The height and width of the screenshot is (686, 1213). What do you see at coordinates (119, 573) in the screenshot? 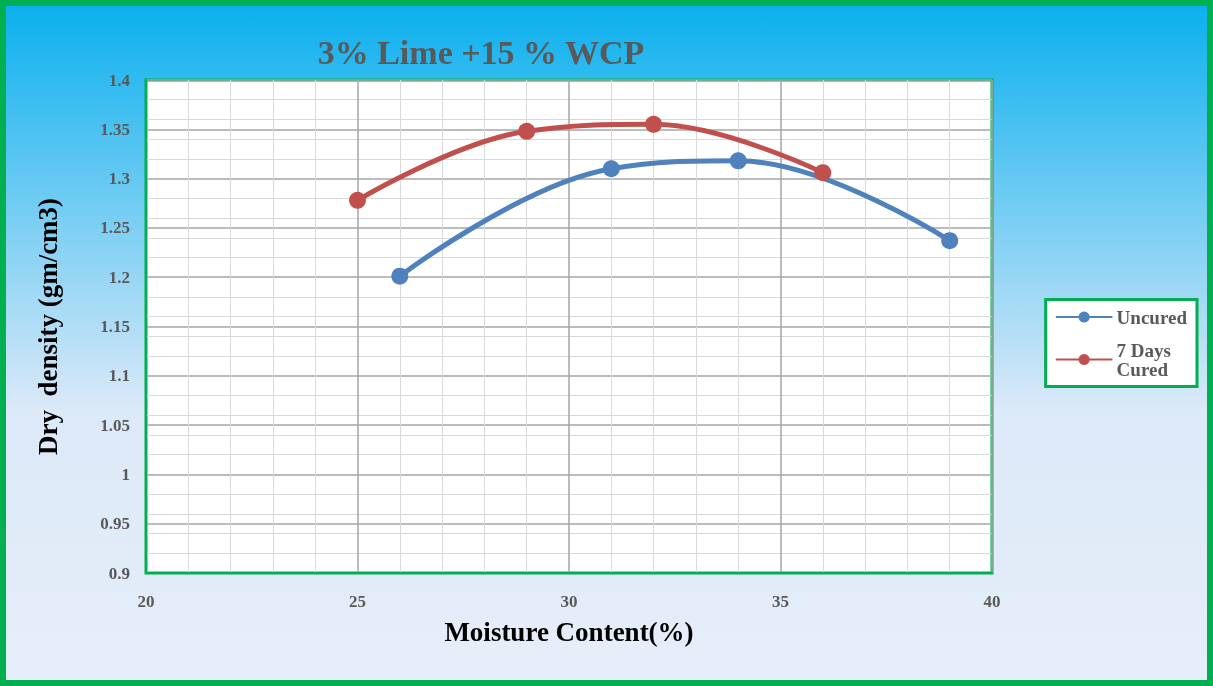
I see `y-tick-label: 0.9` at bounding box center [119, 573].